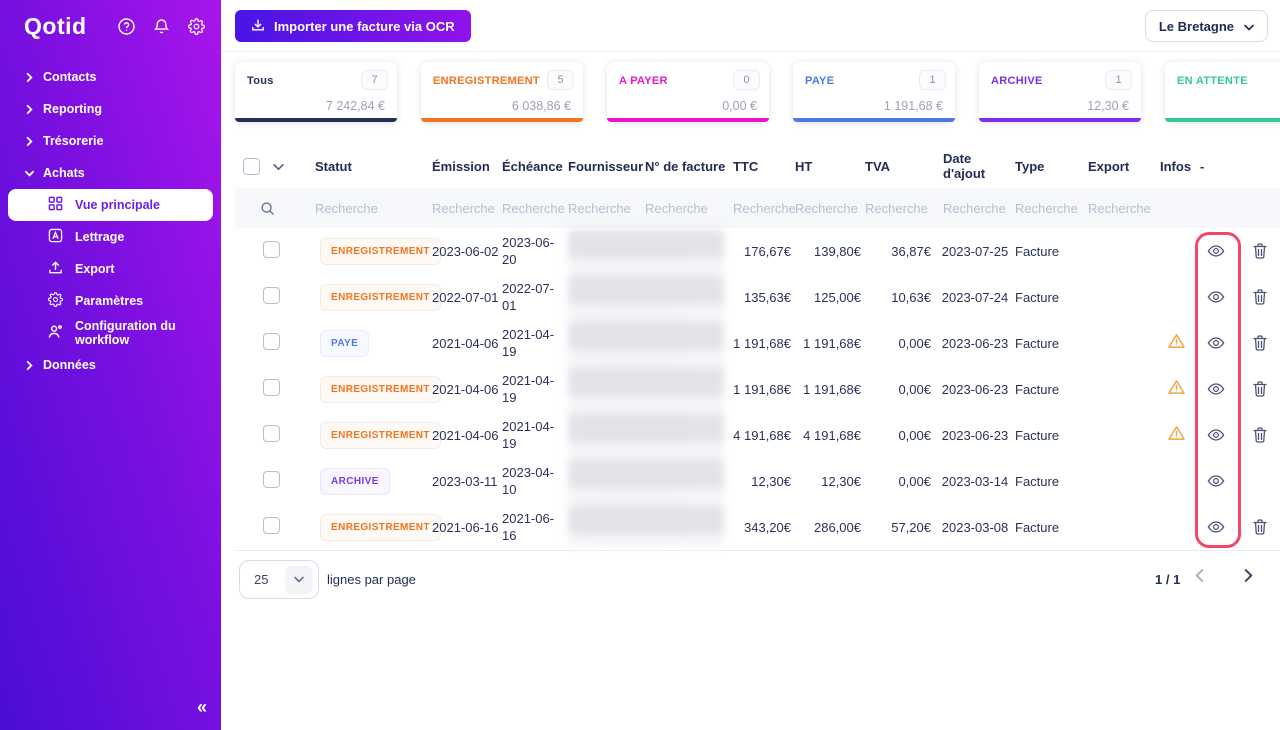  What do you see at coordinates (975, 527) in the screenshot?
I see `date-ajout: 2023-03-08` at bounding box center [975, 527].